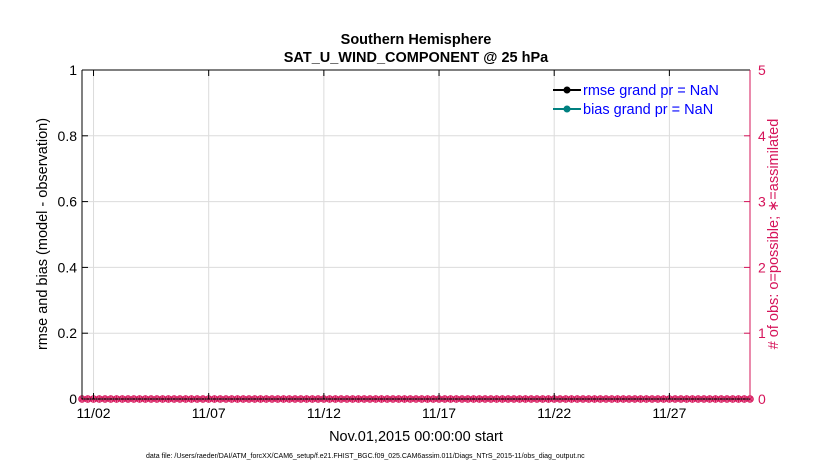 This screenshot has height=470, width=830. I want to click on legend-entry-bias: bias grand pr = NaN, so click(633, 110).